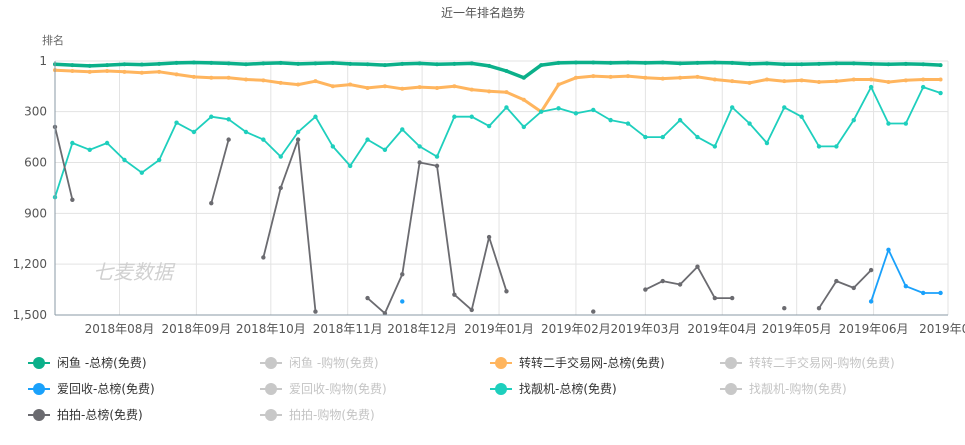  I want to click on y-tick-label: 600, so click(35, 162).